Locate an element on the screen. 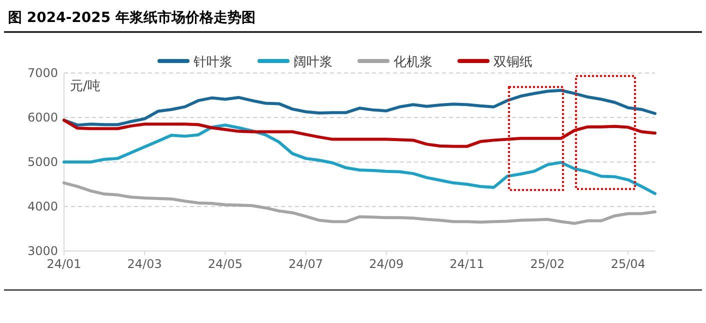 This screenshot has height=323, width=706. y-tick-label: 4000 is located at coordinates (42, 207).